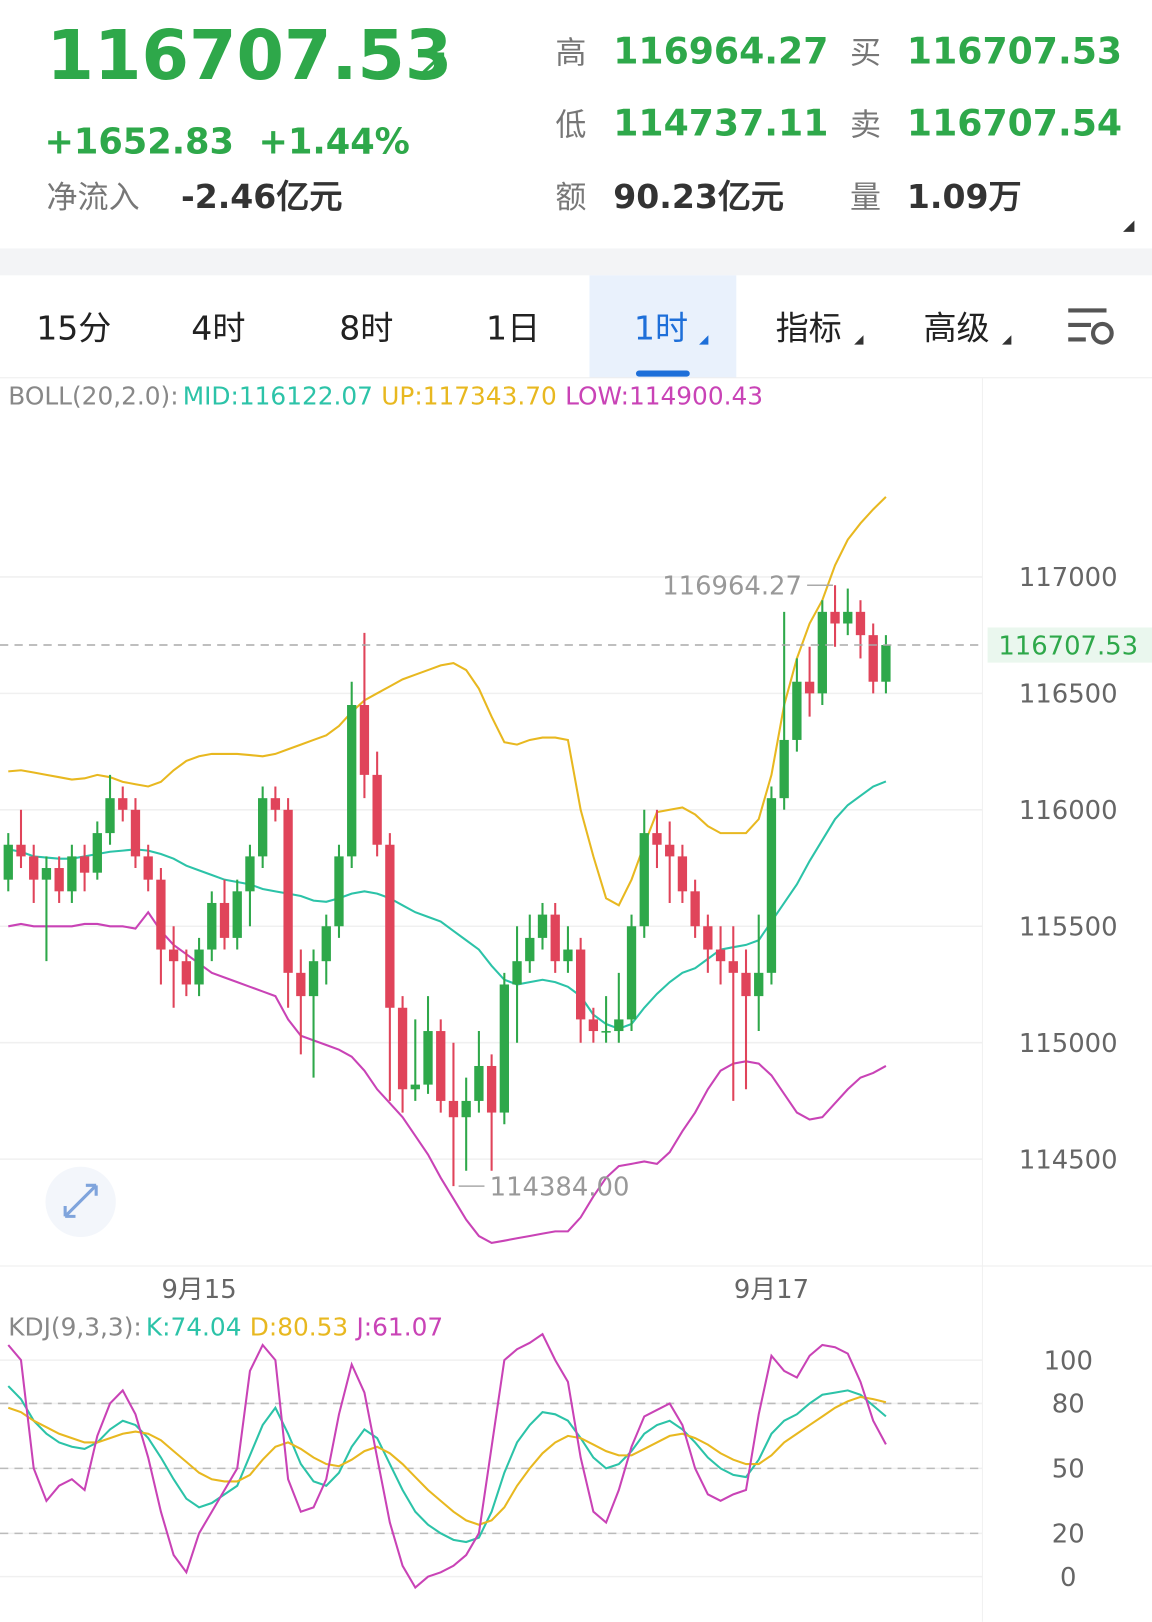 The image size is (1152, 1622). Describe the element at coordinates (570, 53) in the screenshot. I see `high-label: 高` at that location.